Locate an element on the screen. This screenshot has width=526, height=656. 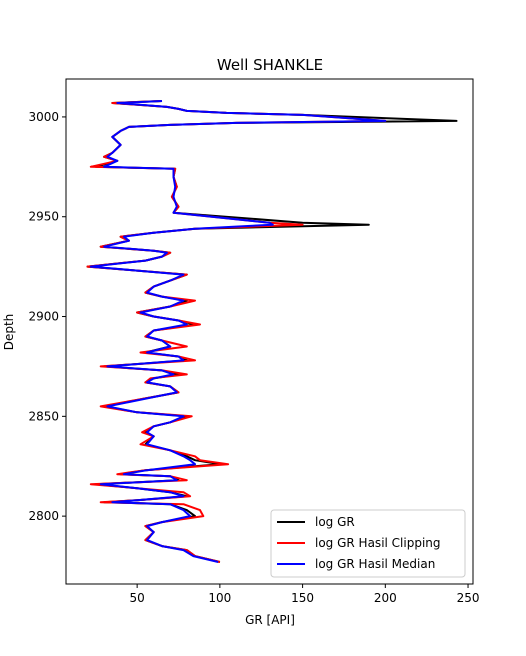
x-axis-label: GR [API] is located at coordinates (270, 620).